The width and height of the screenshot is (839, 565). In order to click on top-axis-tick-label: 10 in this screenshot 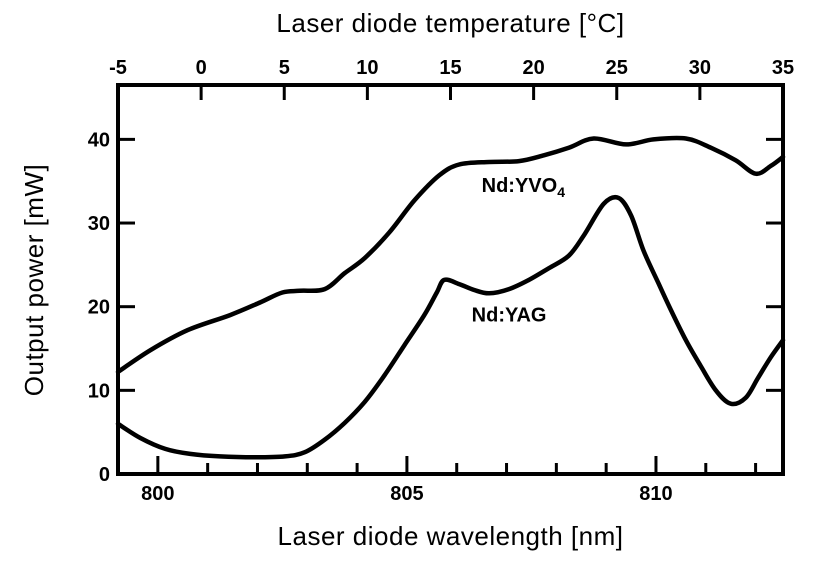, I will do `click(367, 68)`.